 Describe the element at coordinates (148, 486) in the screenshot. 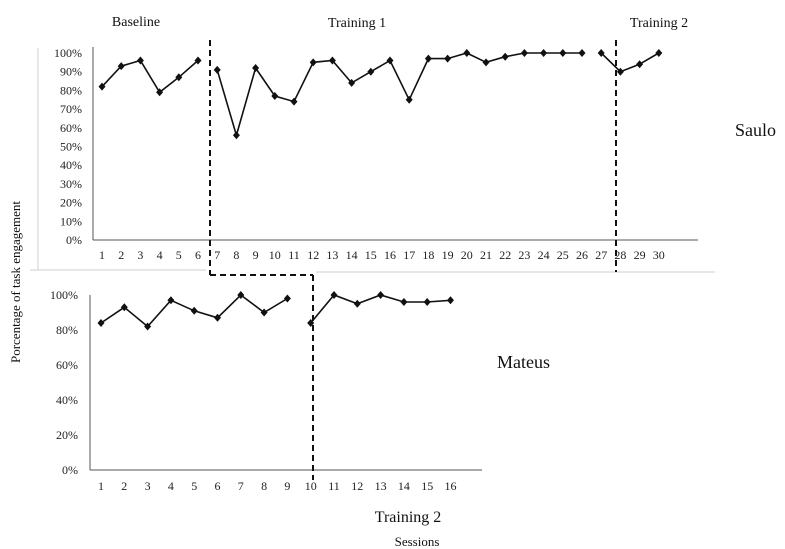

I see `mateus-x-tick-label: 3` at that location.